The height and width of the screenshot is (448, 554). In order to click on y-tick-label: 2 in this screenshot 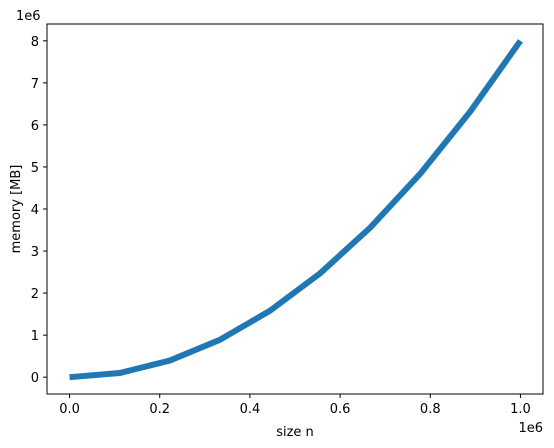, I will do `click(35, 294)`.